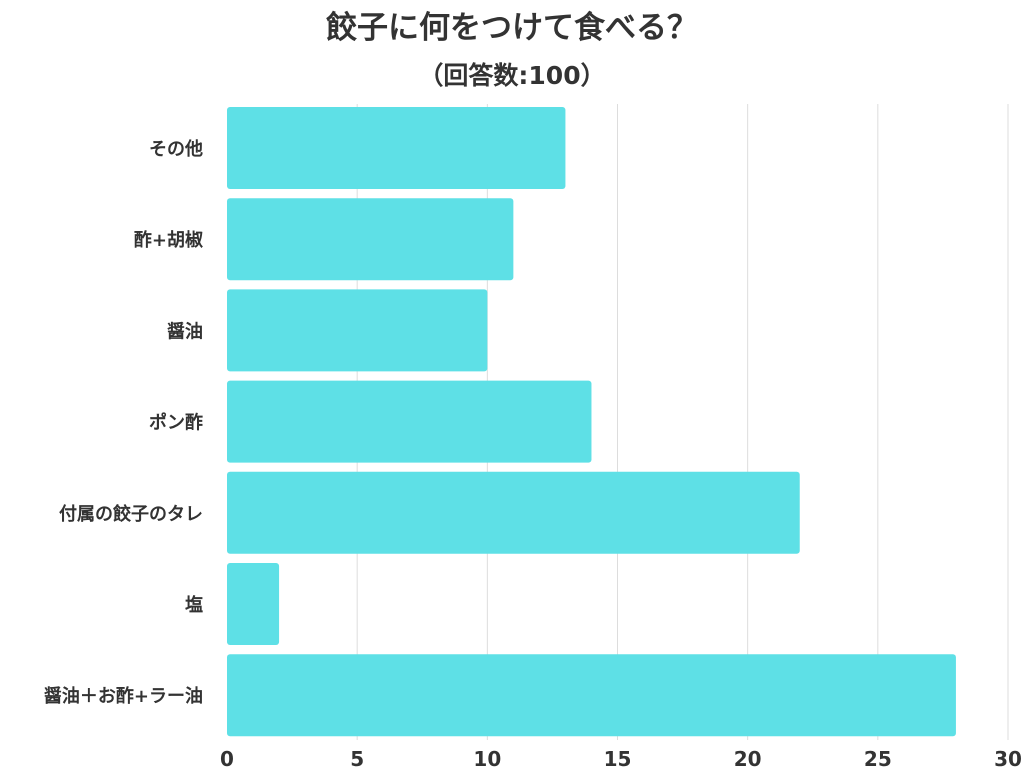  I want to click on x-tick-label: 0, so click(227, 757).